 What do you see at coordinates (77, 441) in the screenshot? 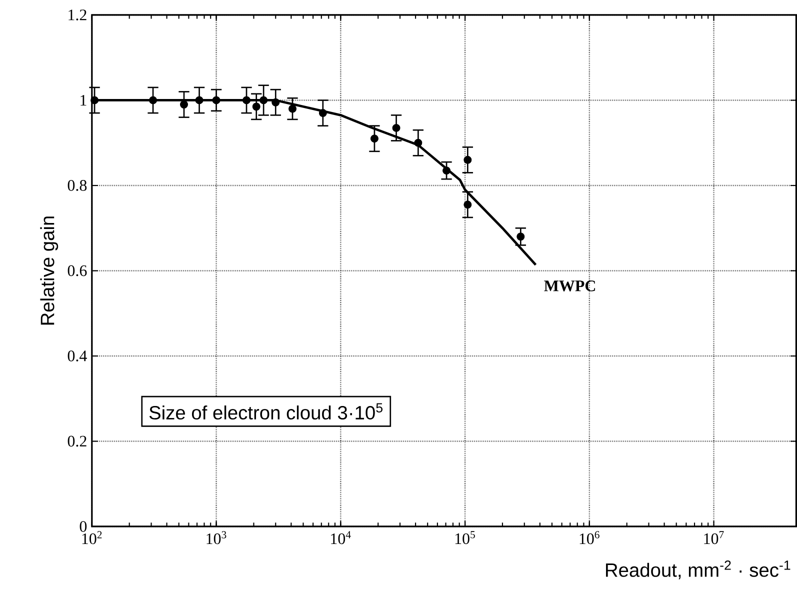
I see `y-tick-label: 0.2` at bounding box center [77, 441].